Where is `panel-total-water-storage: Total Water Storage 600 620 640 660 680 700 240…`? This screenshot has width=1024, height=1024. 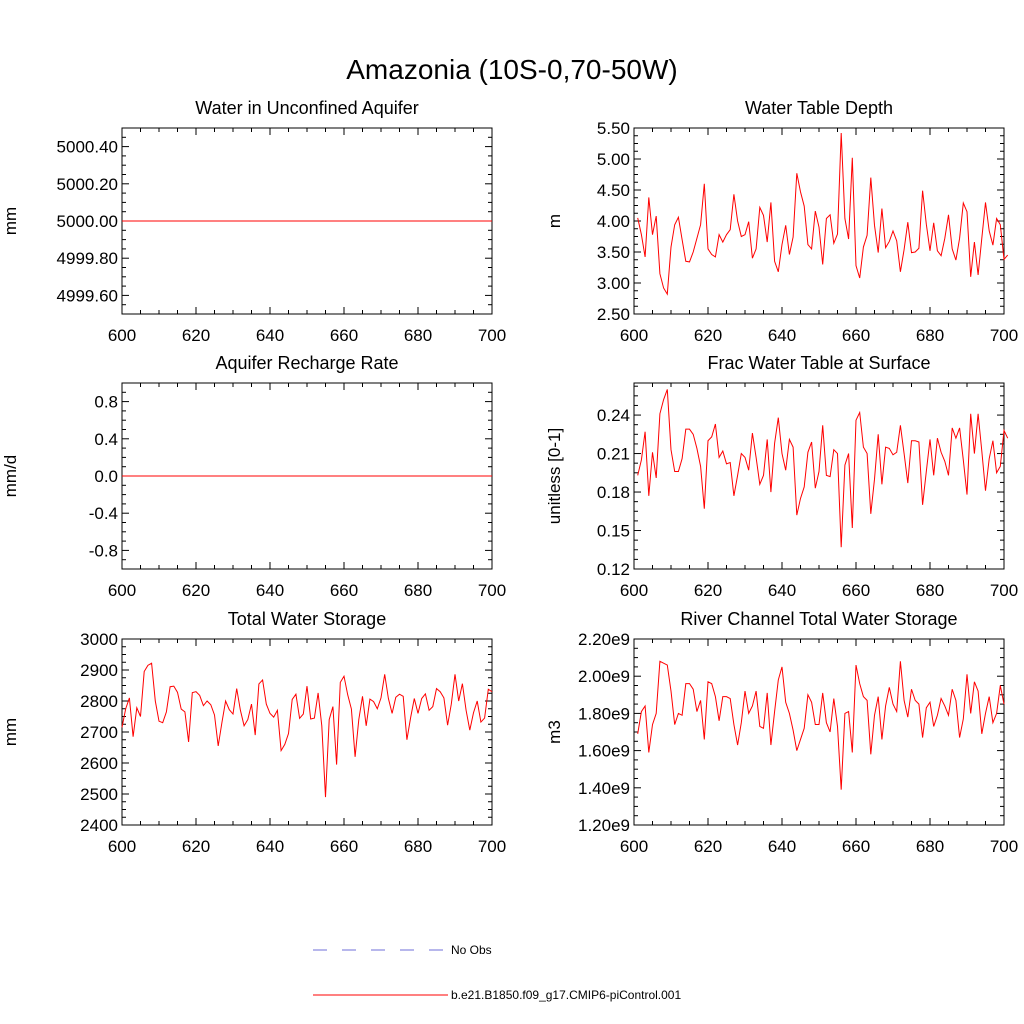
panel-total-water-storage: Total Water Storage 600 620 640 660 680 700 240… is located at coordinates (253, 732).